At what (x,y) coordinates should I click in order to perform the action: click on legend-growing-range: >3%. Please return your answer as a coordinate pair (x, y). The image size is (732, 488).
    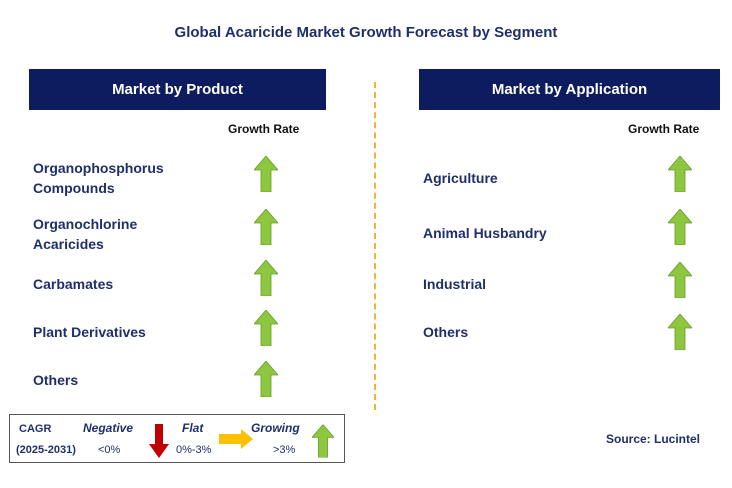
    Looking at the image, I should click on (284, 450).